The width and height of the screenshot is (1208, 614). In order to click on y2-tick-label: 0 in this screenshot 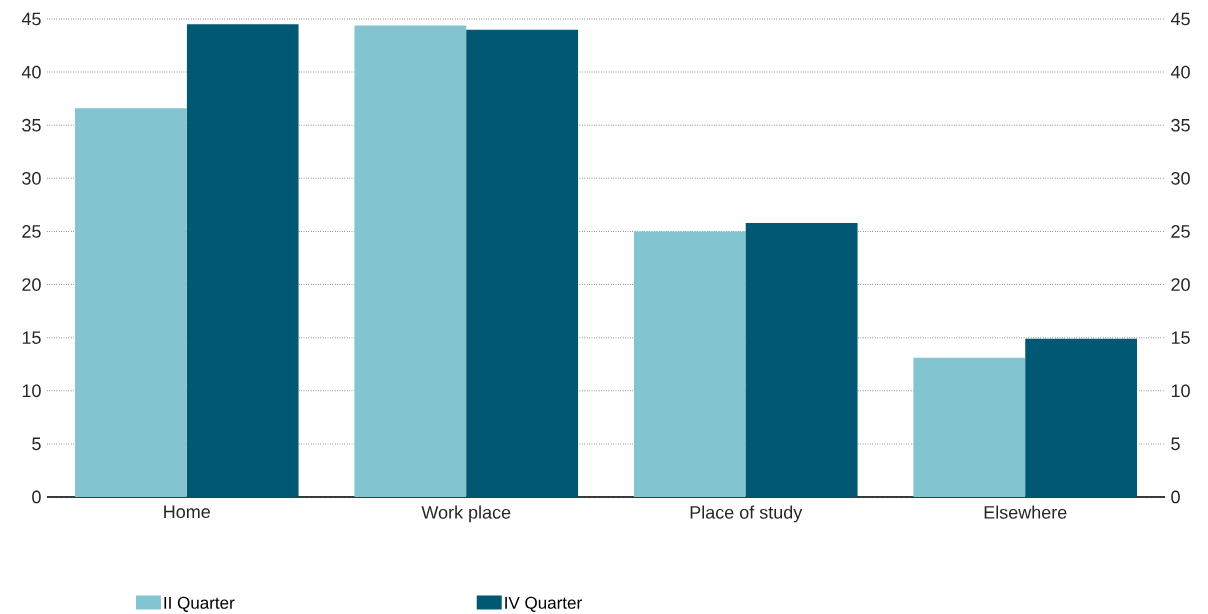, I will do `click(1175, 497)`.